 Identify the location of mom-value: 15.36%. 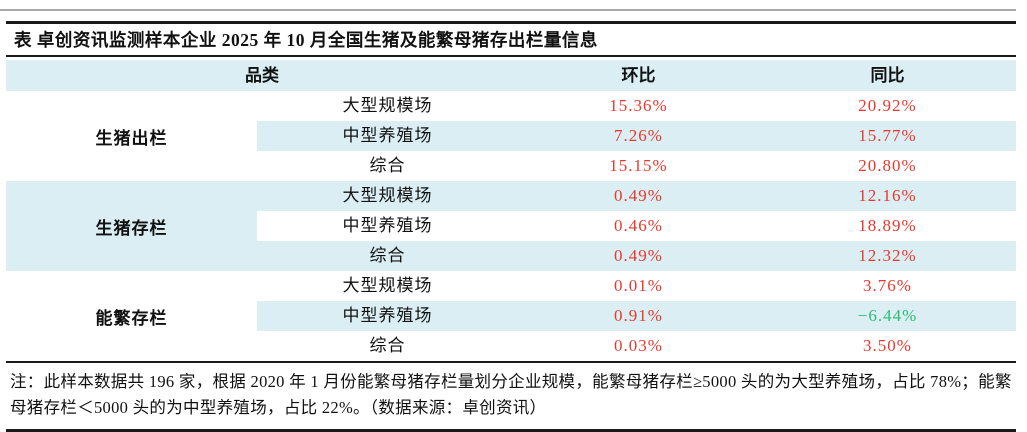
(638, 105).